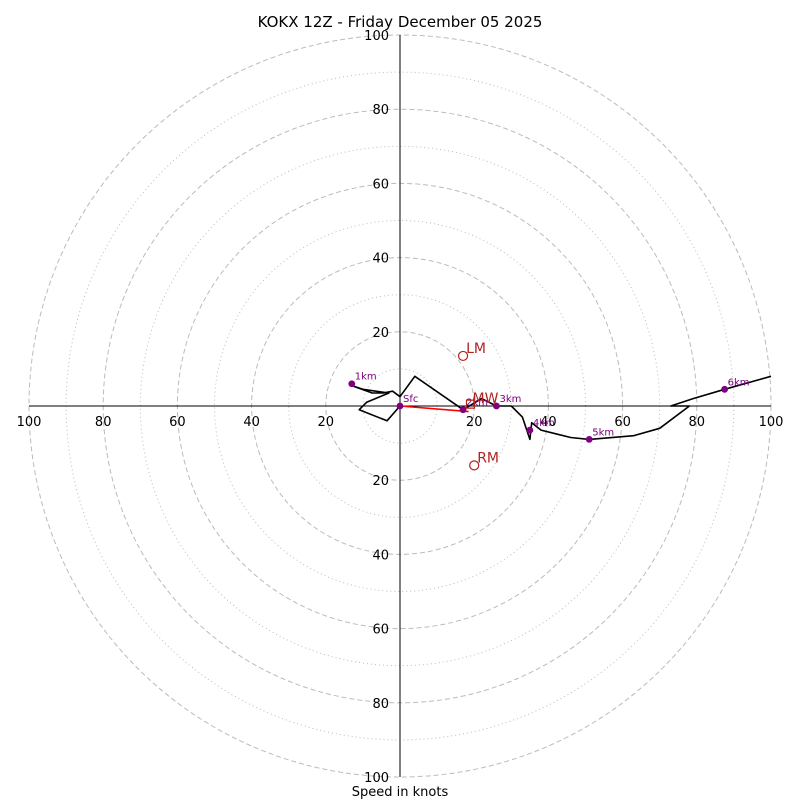 This screenshot has width=800, height=800. What do you see at coordinates (380, 184) in the screenshot?
I see `y-tick-up-60: 60` at bounding box center [380, 184].